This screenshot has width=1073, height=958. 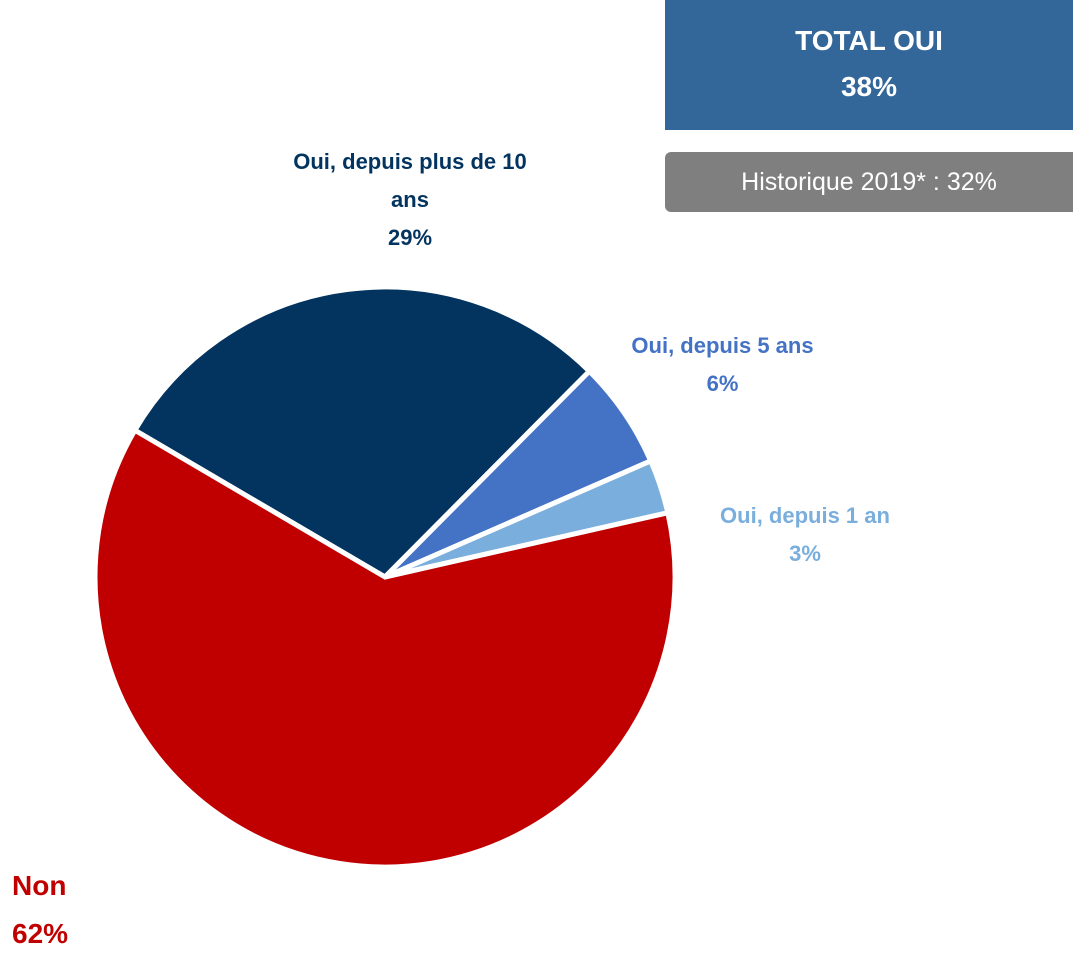 I want to click on total-title: TOTAL OUI, so click(x=869, y=40).